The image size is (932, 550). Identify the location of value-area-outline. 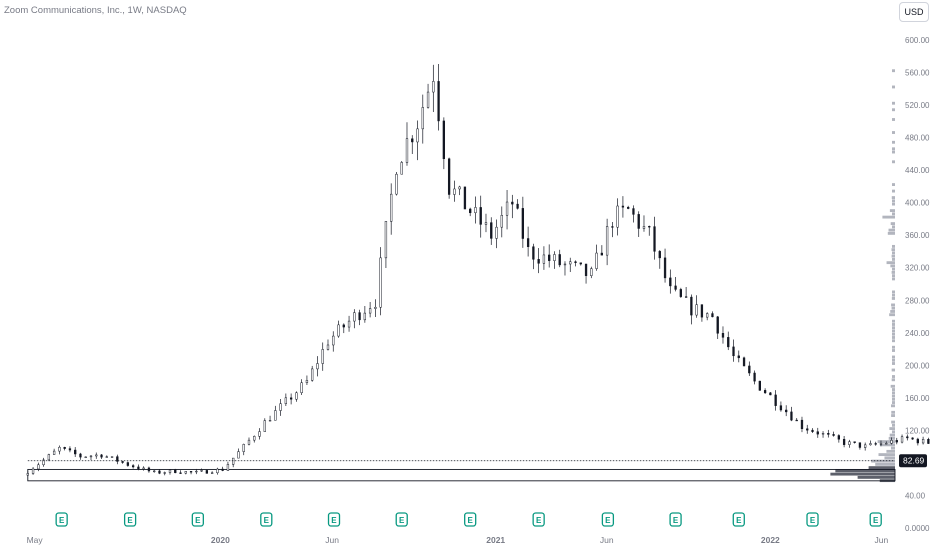
(461, 475).